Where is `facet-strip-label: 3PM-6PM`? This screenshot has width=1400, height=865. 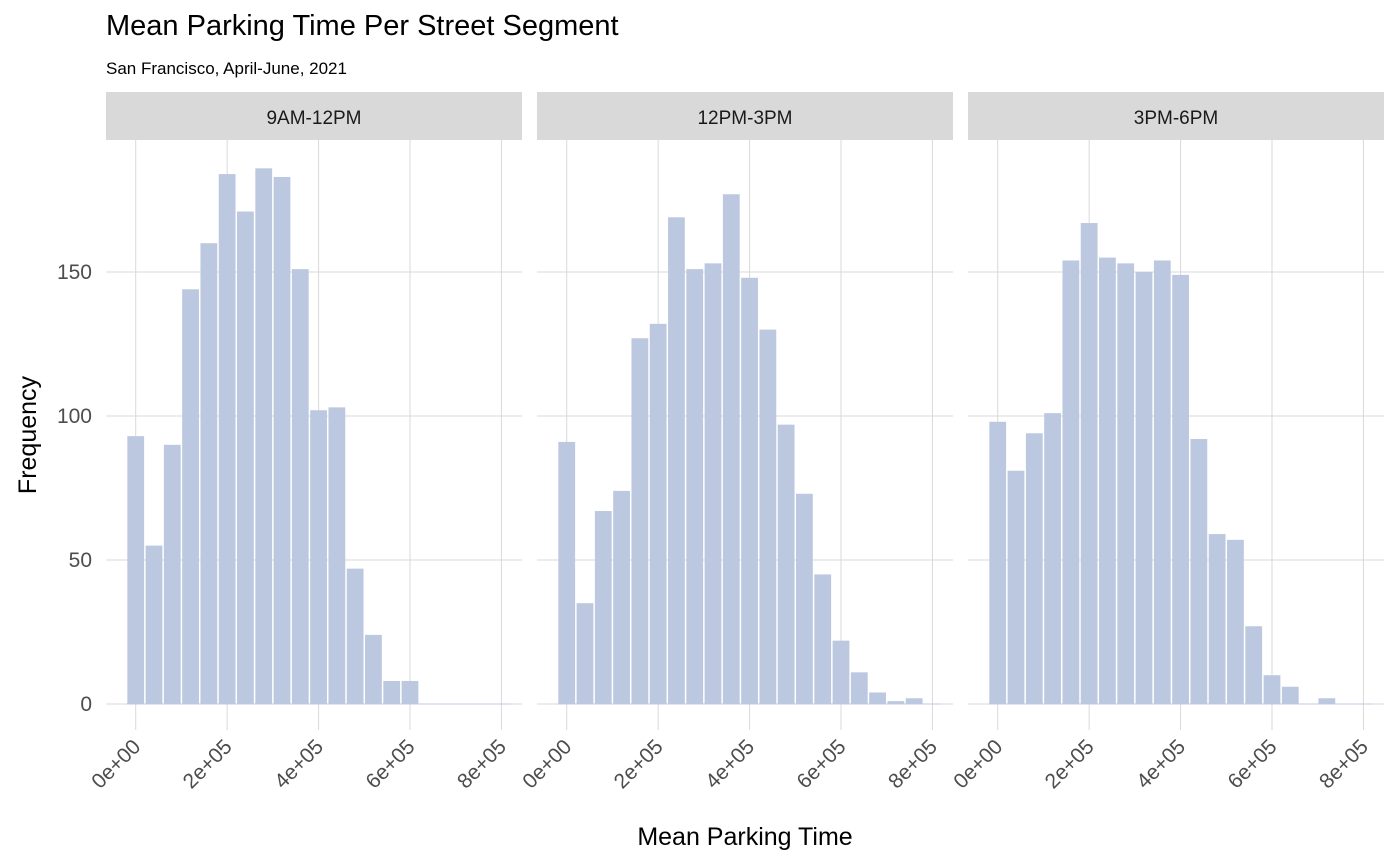
facet-strip-label: 3PM-6PM is located at coordinates (1176, 118).